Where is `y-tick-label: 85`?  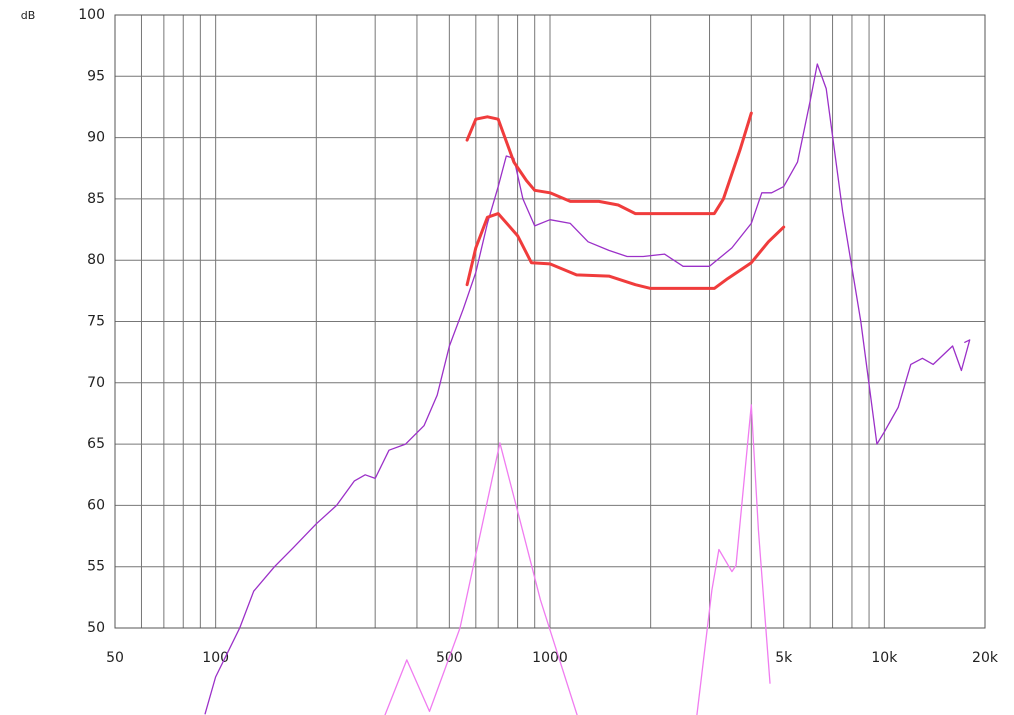
y-tick-label: 85 is located at coordinates (96, 199).